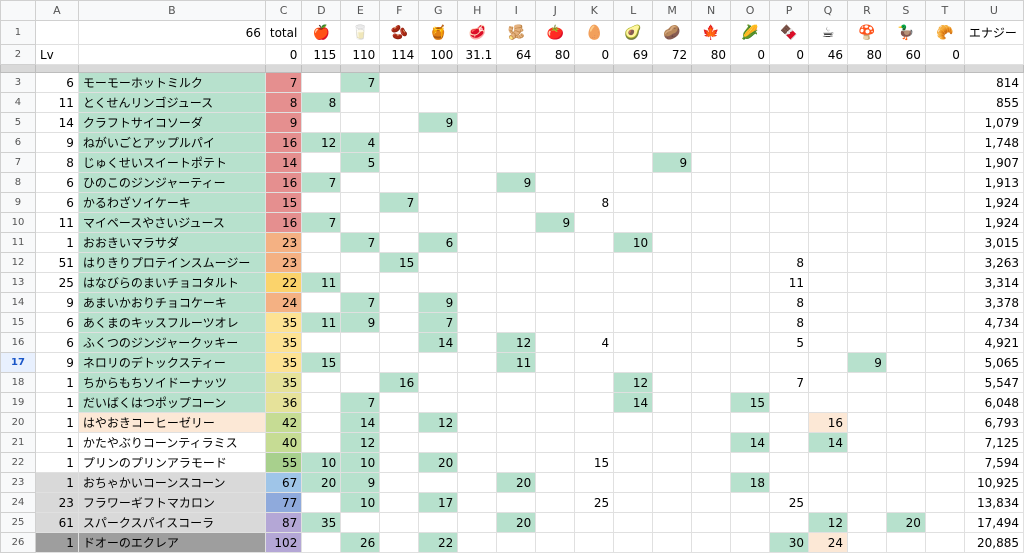 The height and width of the screenshot is (555, 1024). Describe the element at coordinates (993, 322) in the screenshot. I see `energy-cell: 4,734` at that location.